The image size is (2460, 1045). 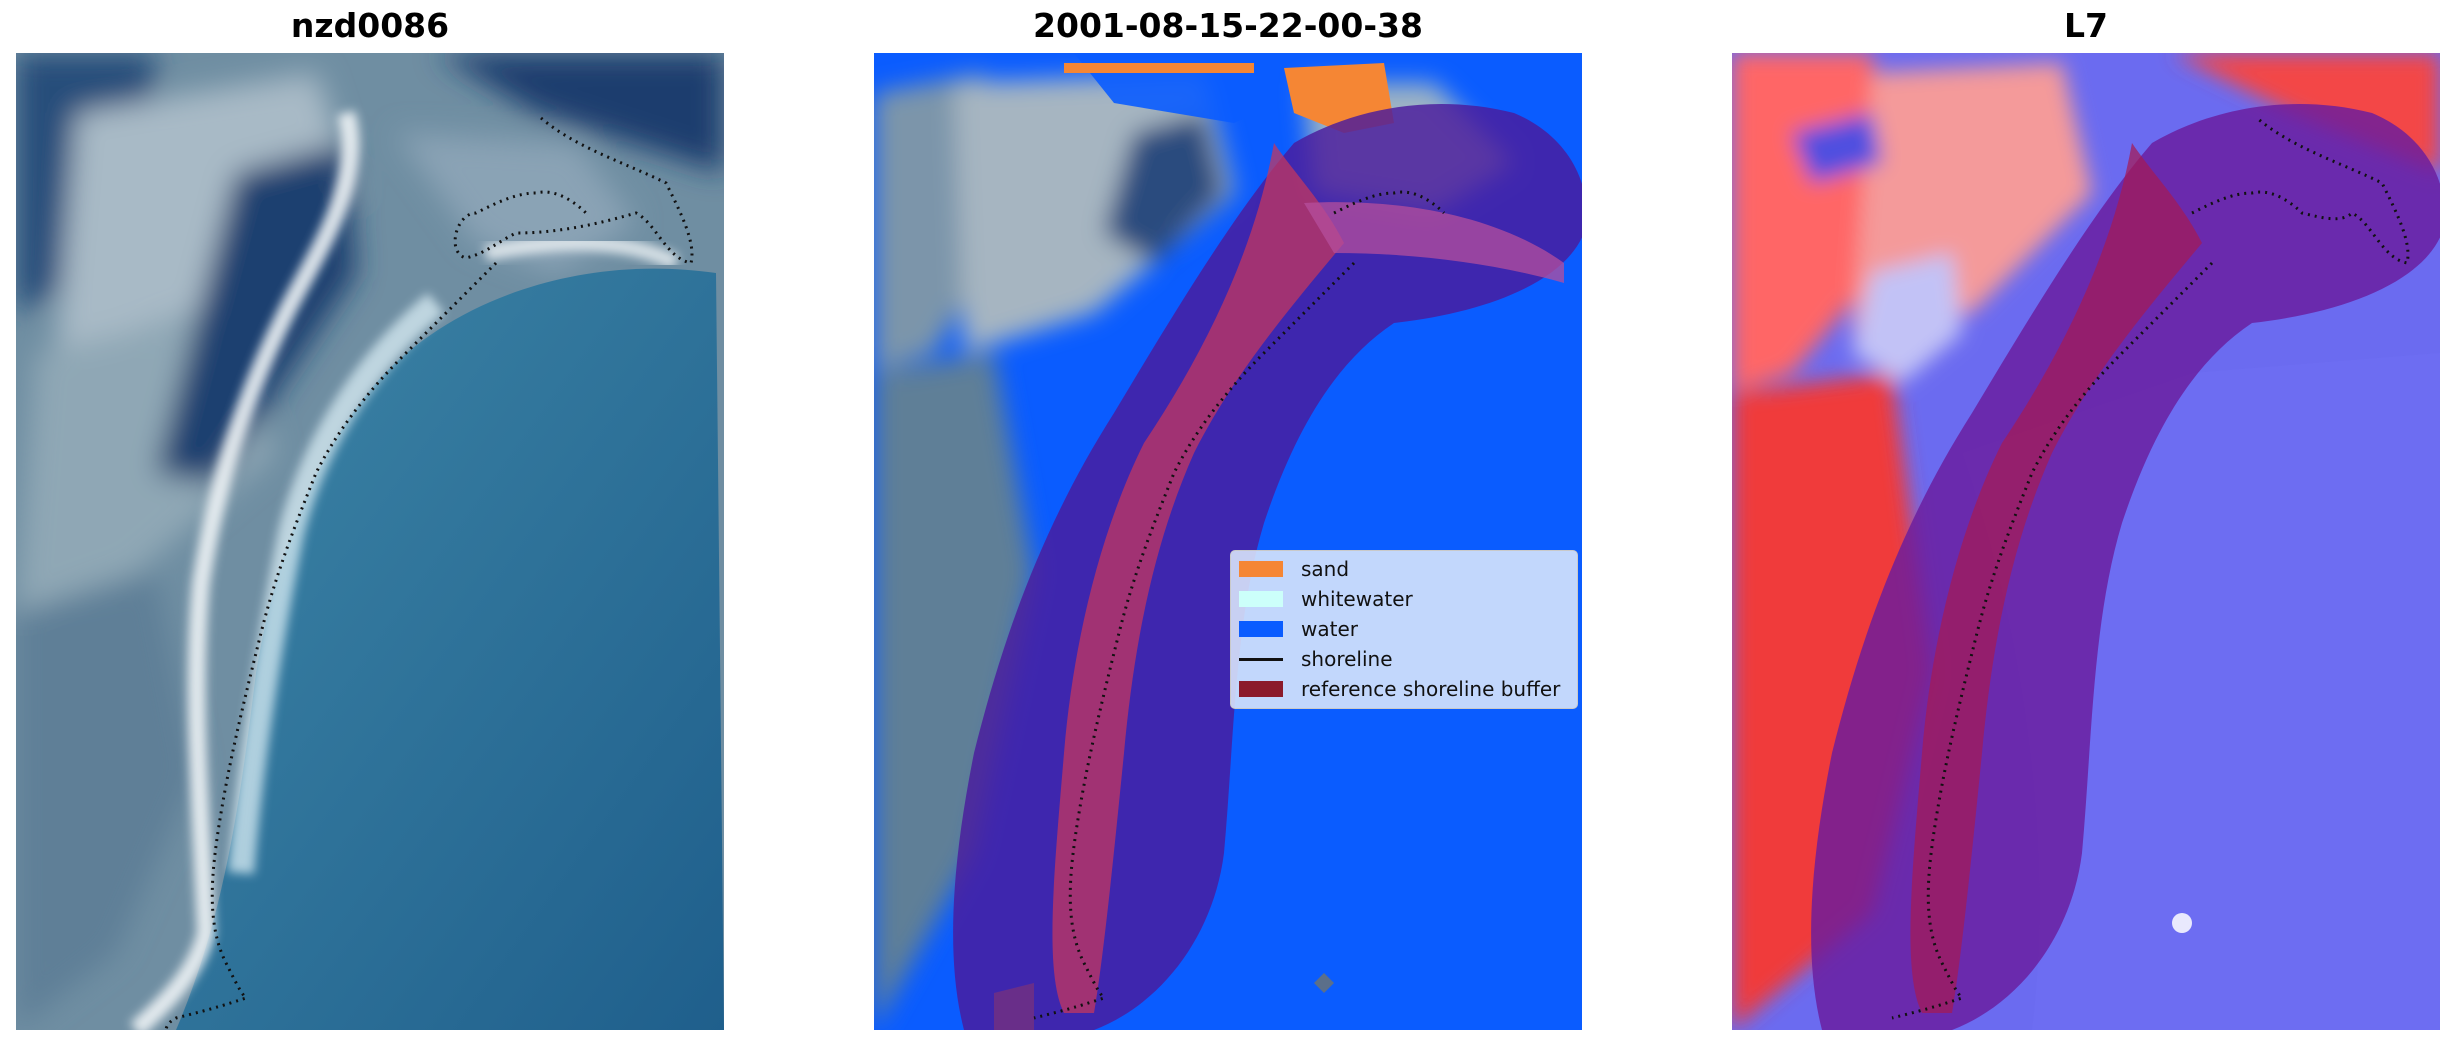 What do you see at coordinates (1357, 599) in the screenshot?
I see `legend-label-whitewater: whitewater` at bounding box center [1357, 599].